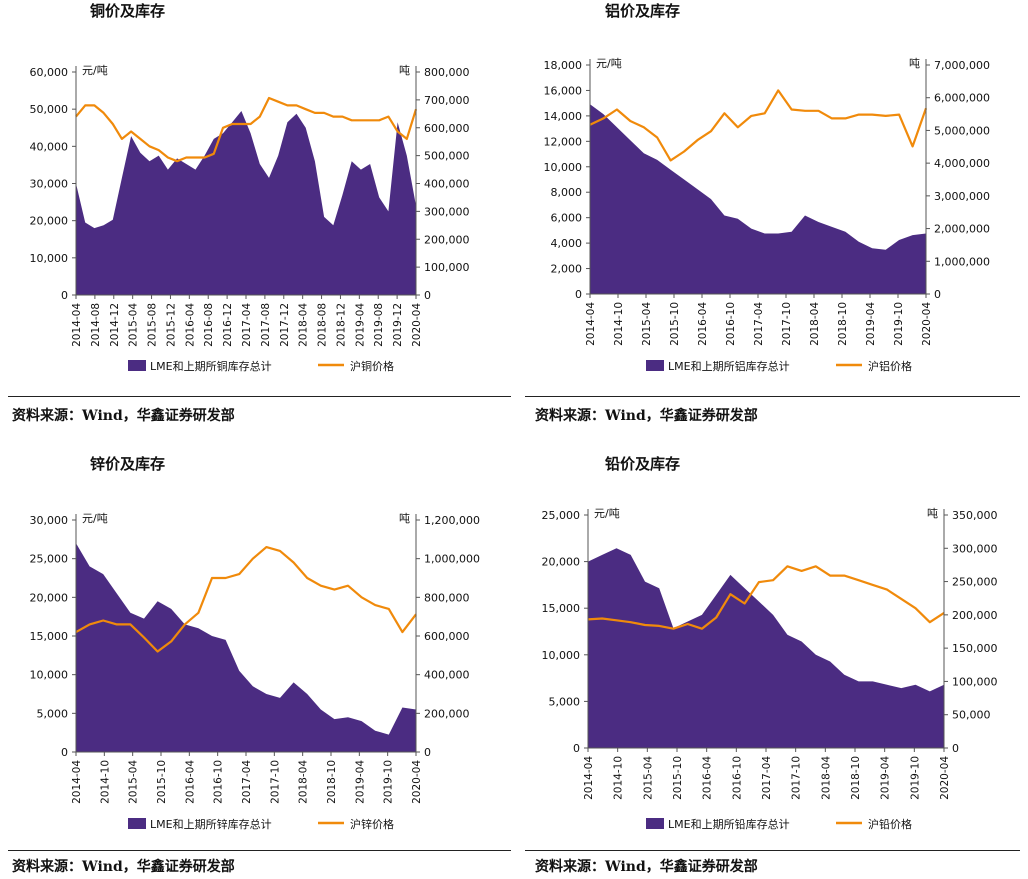 Image resolution: width=1028 pixels, height=879 pixels. What do you see at coordinates (49, 109) in the screenshot?
I see `left-tick-label: 50,000` at bounding box center [49, 109].